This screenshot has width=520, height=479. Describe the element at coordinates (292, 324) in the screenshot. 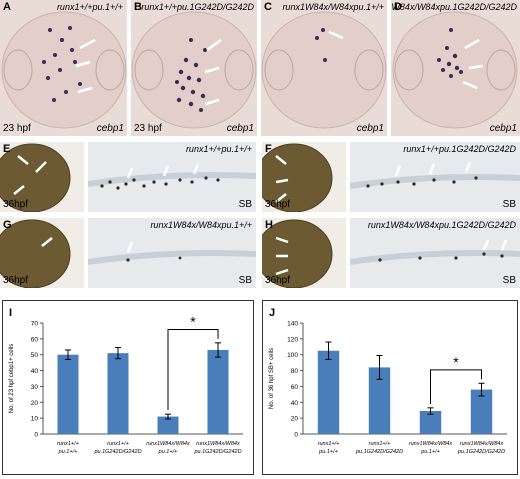

I see `y-tick-label: 140` at that location.